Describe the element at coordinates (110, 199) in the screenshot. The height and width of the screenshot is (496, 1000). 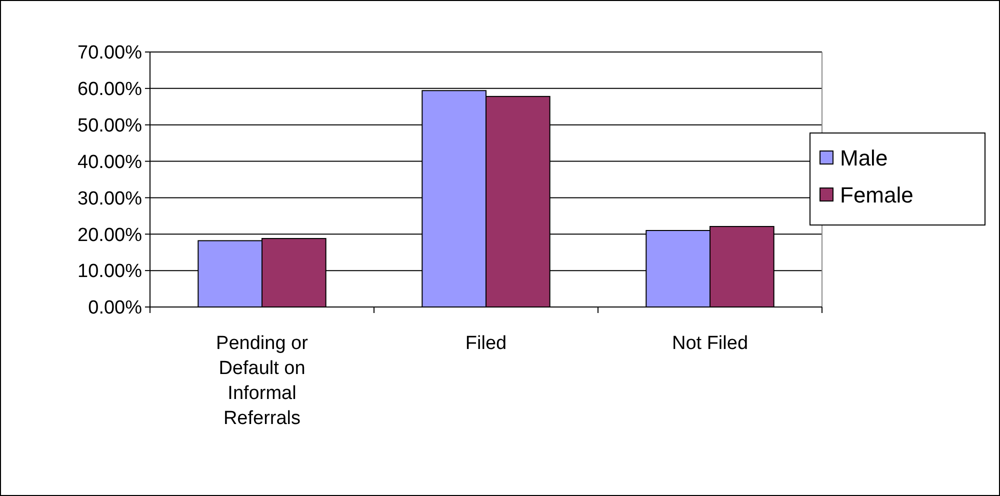
I see `y-tick-label: 30.00%` at that location.